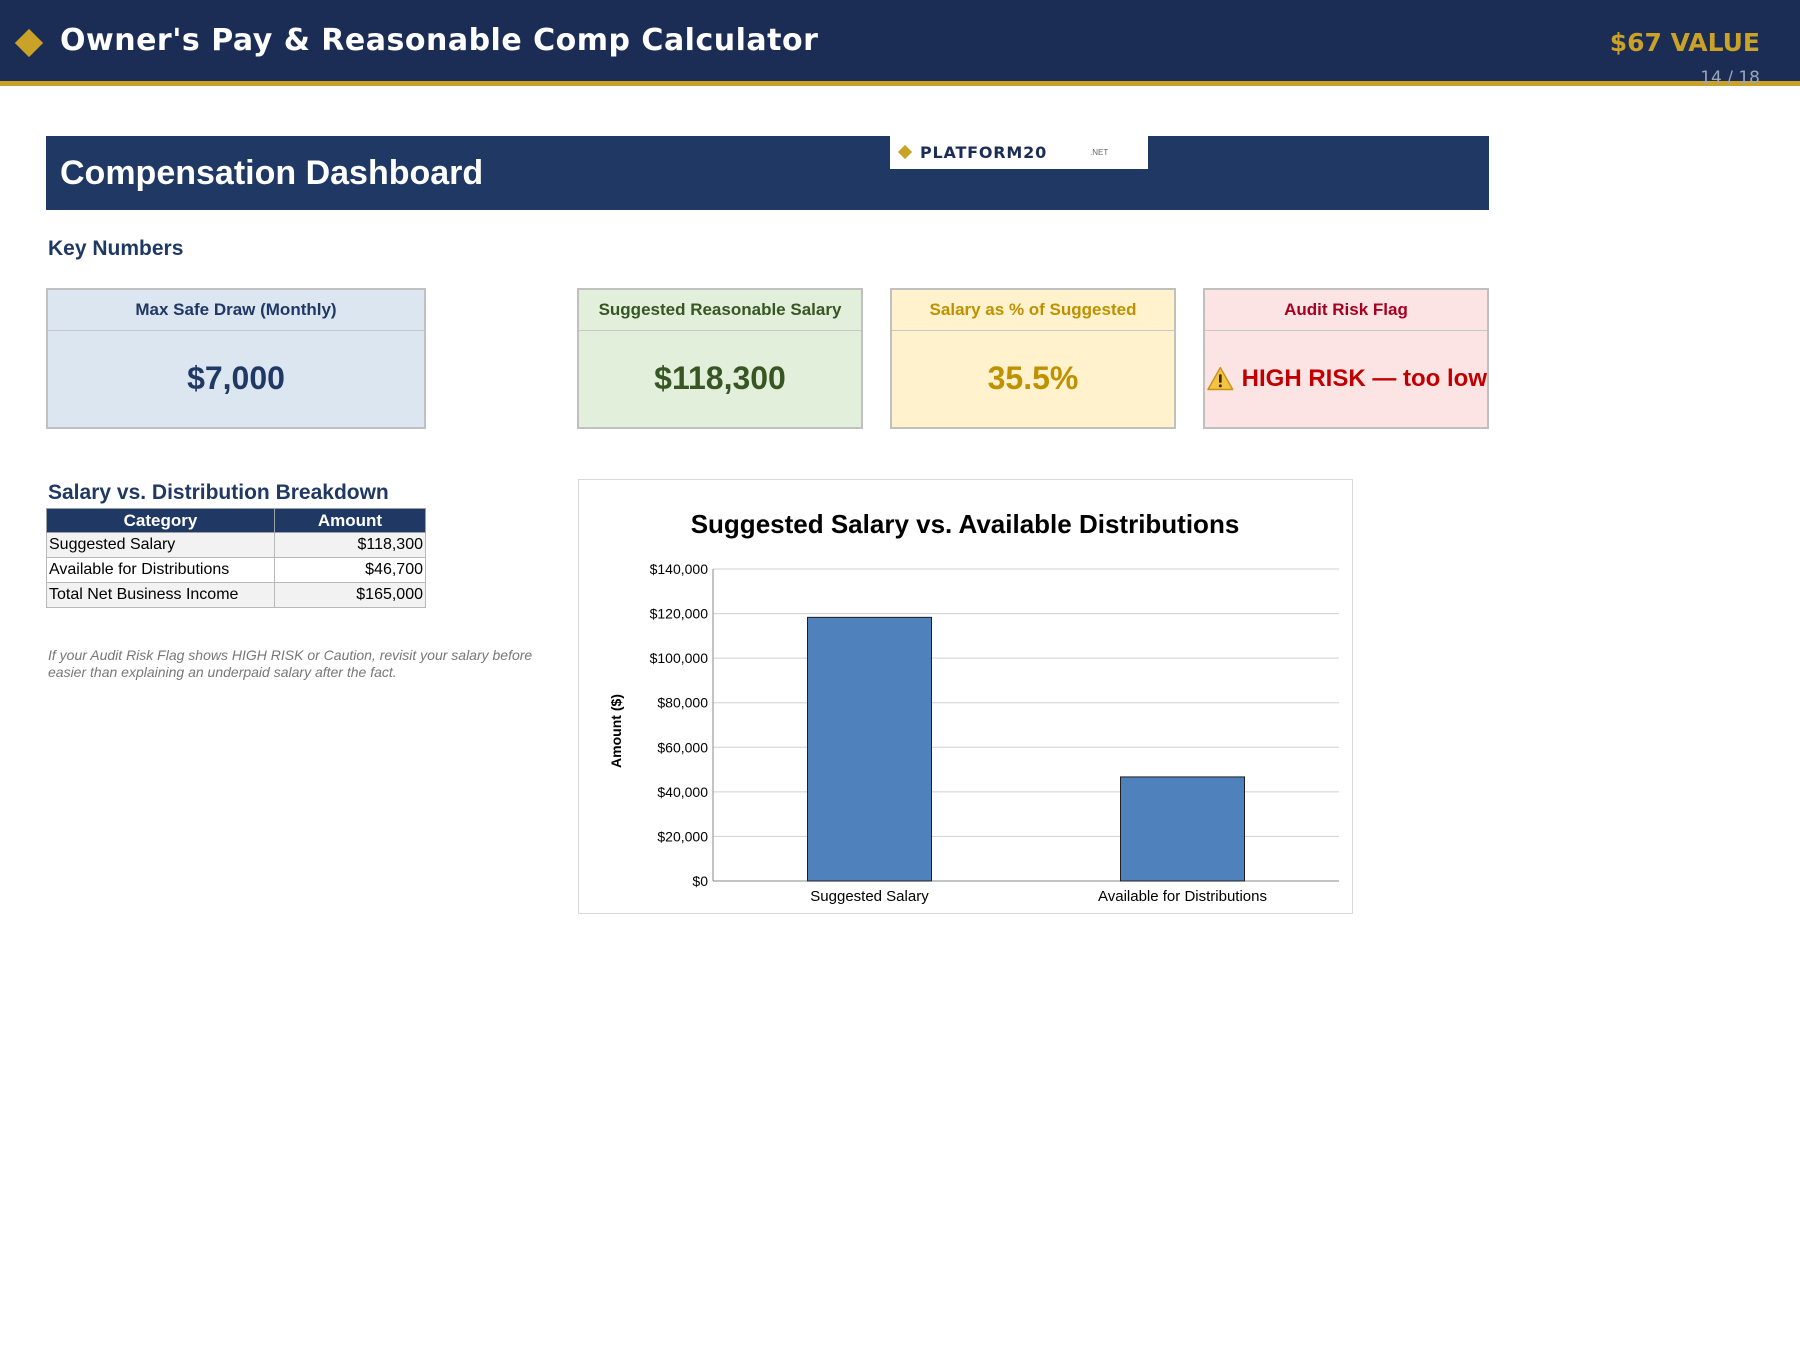  What do you see at coordinates (1182, 896) in the screenshot?
I see `x-tick-label: Available for Distributions` at bounding box center [1182, 896].